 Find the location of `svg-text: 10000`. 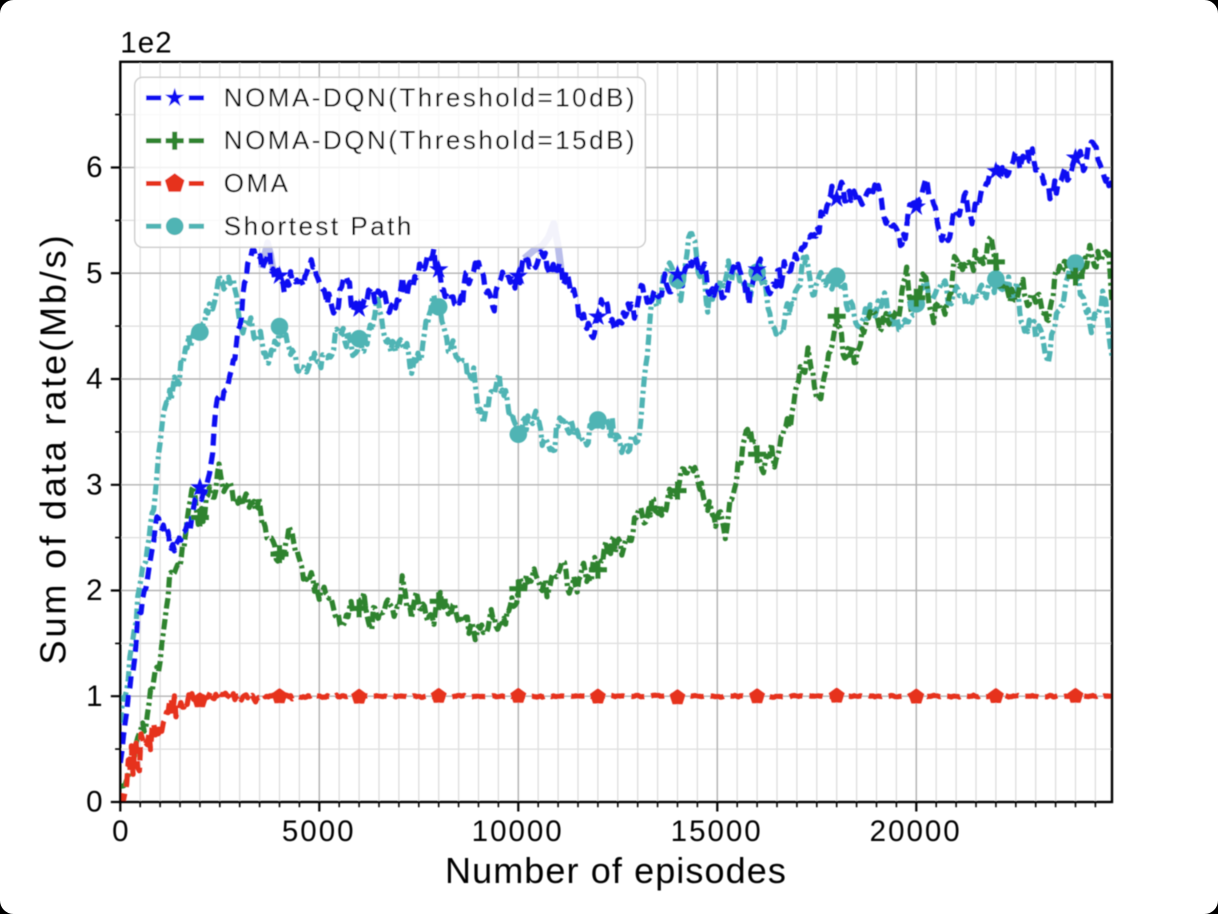

svg-text: 10000 is located at coordinates (518, 831).